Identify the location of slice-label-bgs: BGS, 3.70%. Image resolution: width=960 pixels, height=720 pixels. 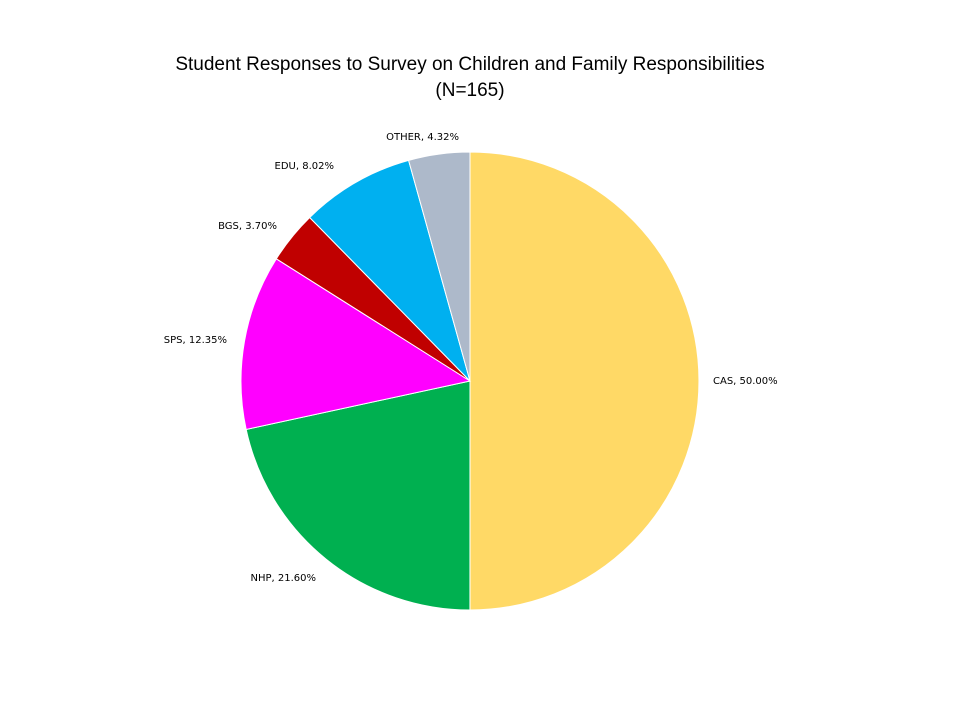
(247, 226).